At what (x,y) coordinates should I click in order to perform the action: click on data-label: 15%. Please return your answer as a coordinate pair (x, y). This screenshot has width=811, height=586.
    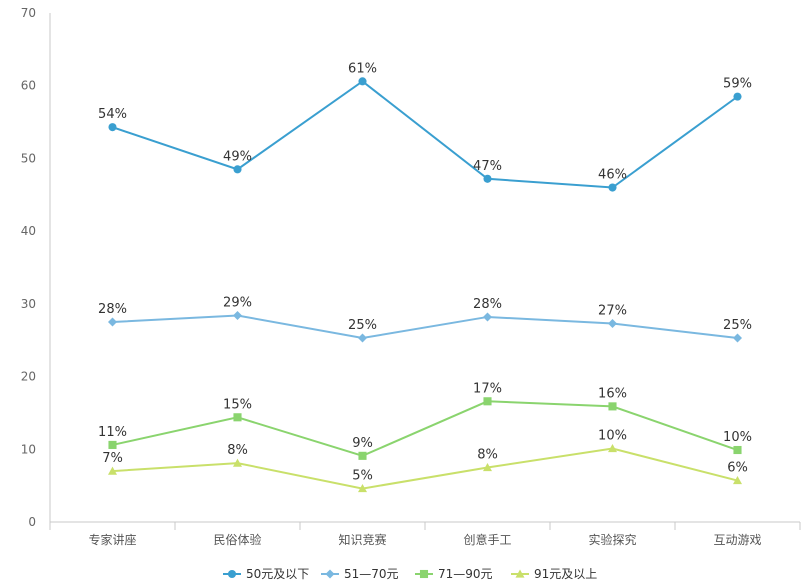
    Looking at the image, I should click on (237, 404).